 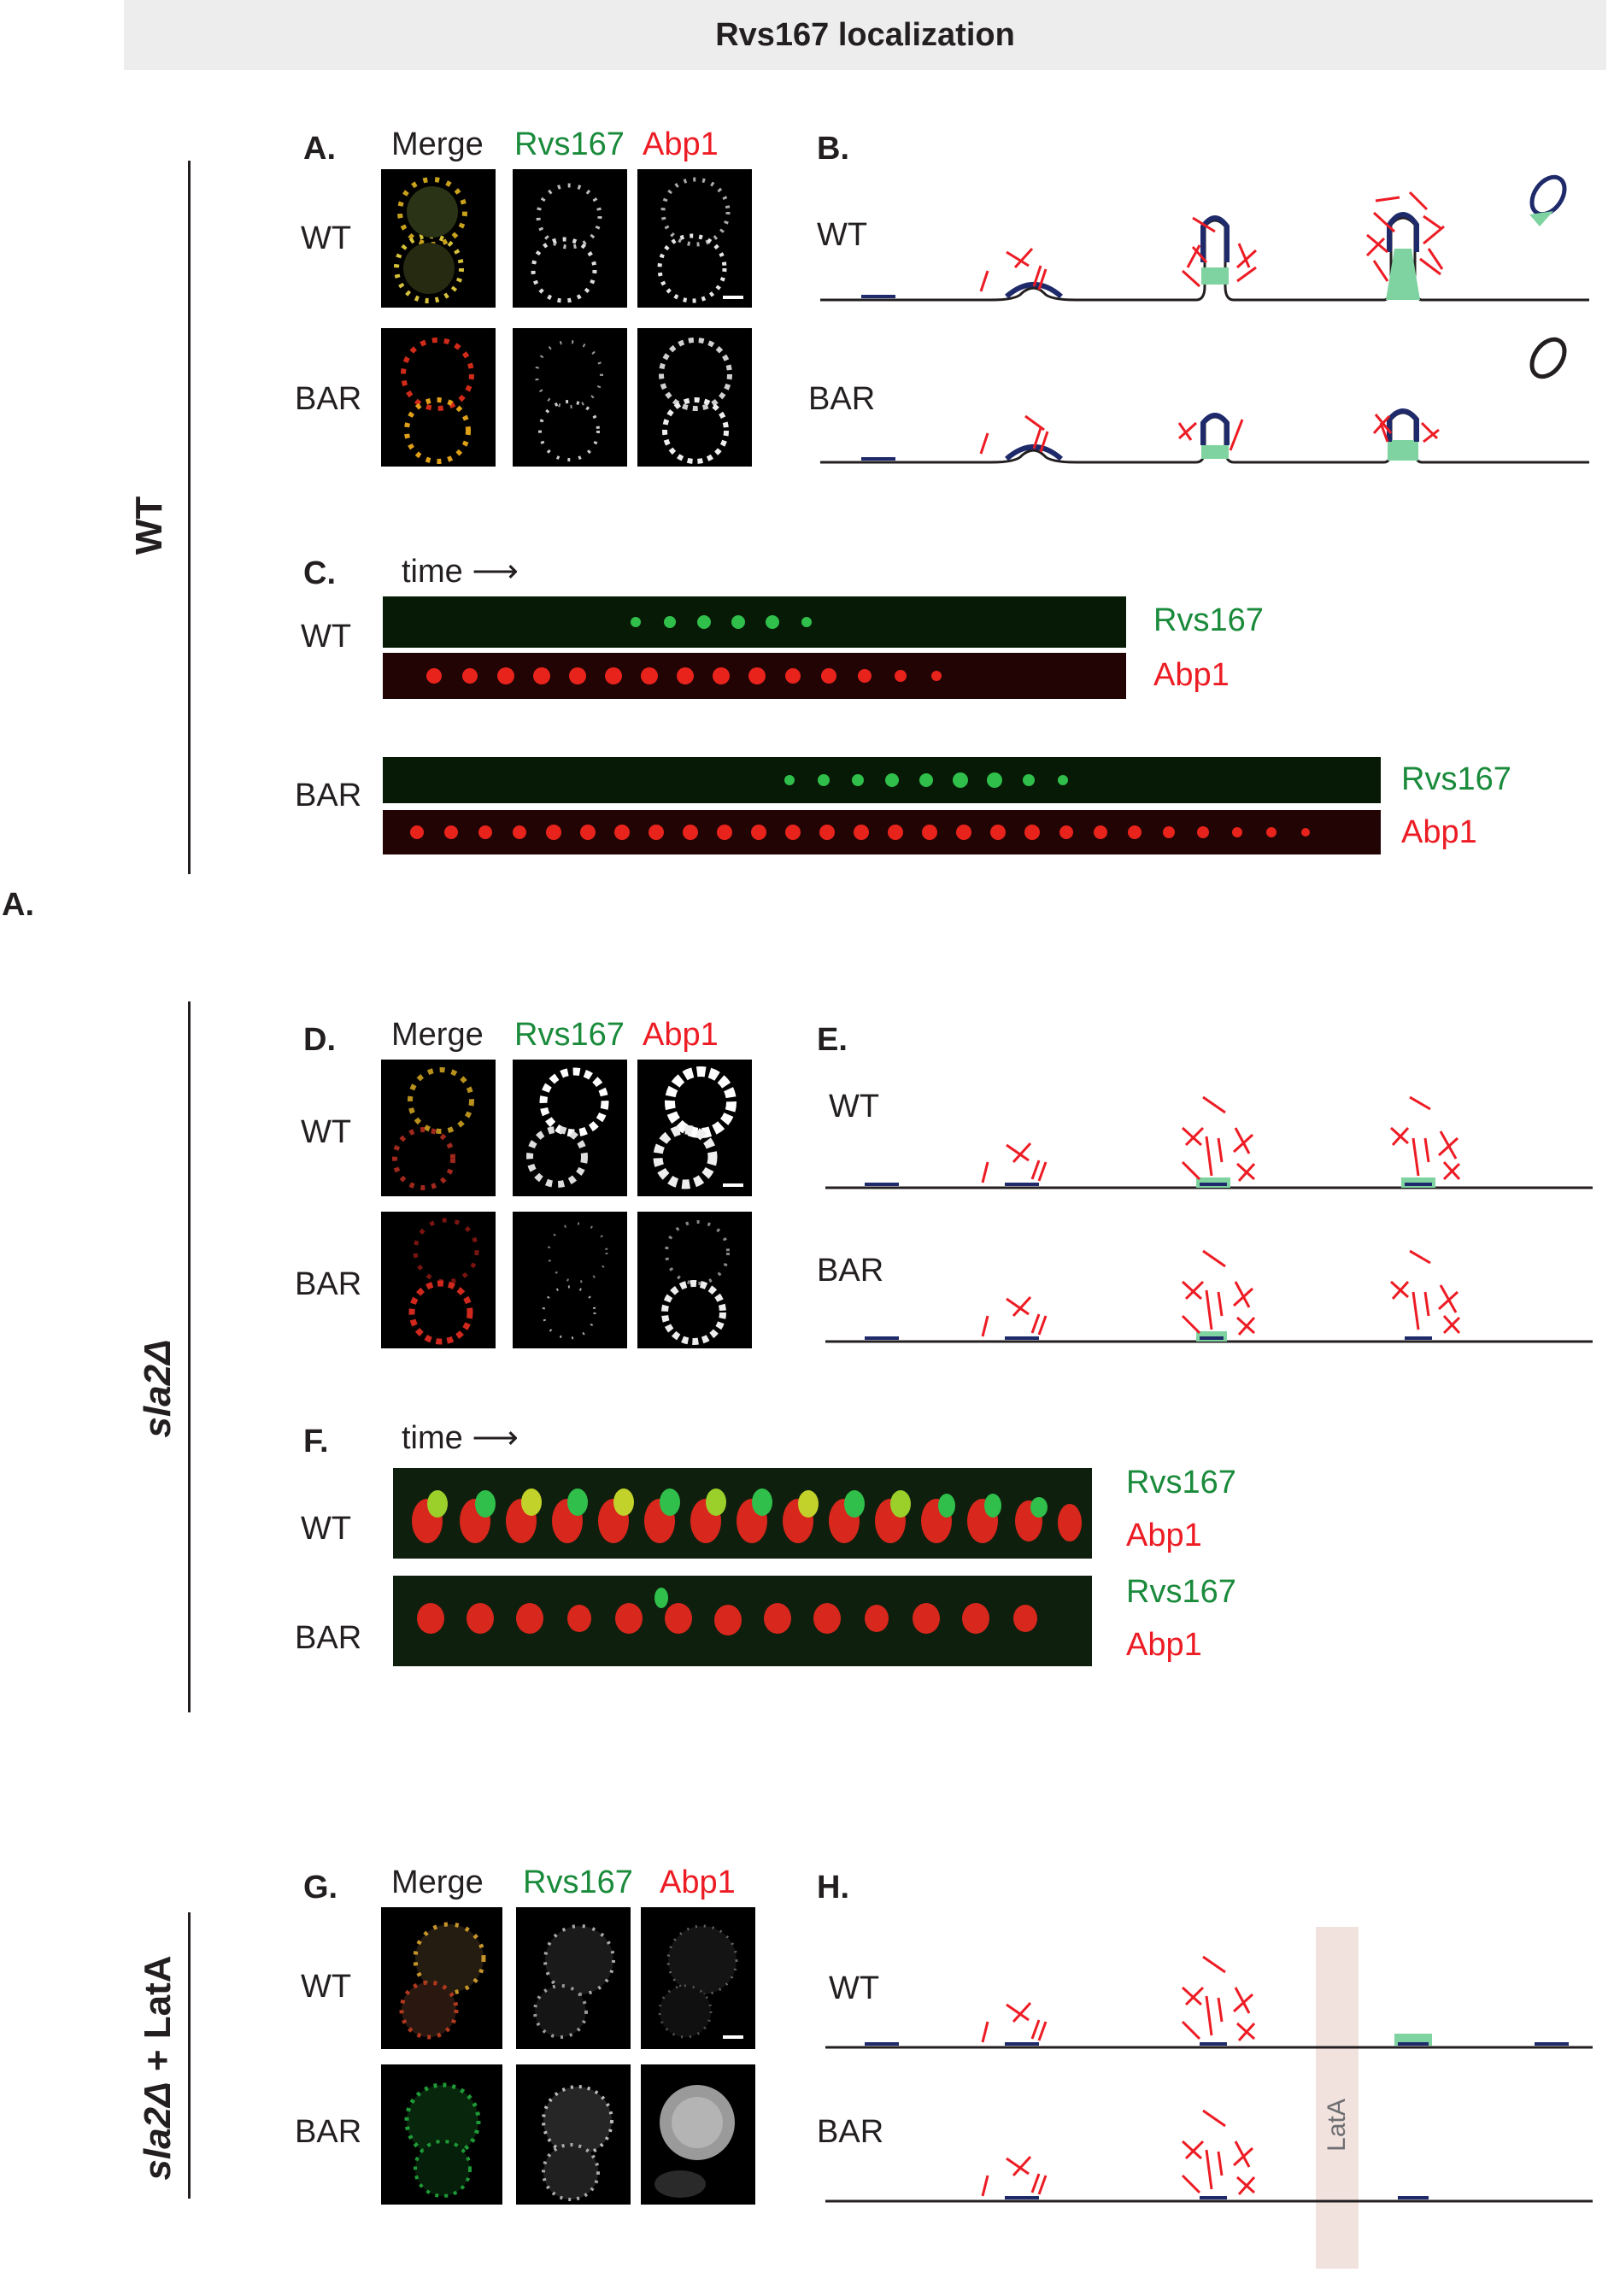 I want to click on channel-merge-g: Merge, so click(x=437, y=1882).